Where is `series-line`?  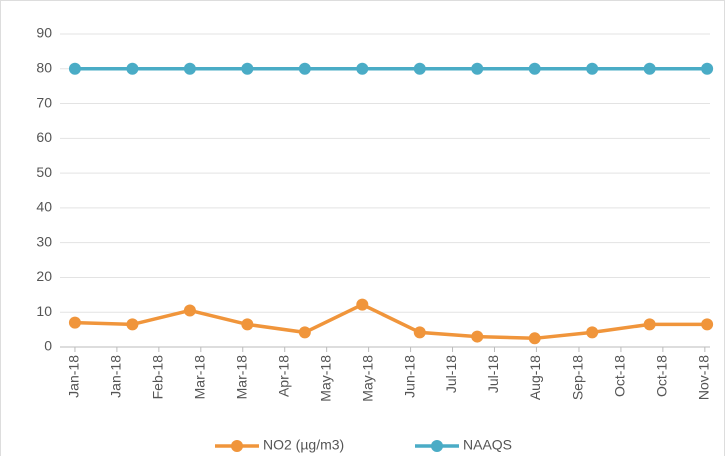 series-line is located at coordinates (391, 321).